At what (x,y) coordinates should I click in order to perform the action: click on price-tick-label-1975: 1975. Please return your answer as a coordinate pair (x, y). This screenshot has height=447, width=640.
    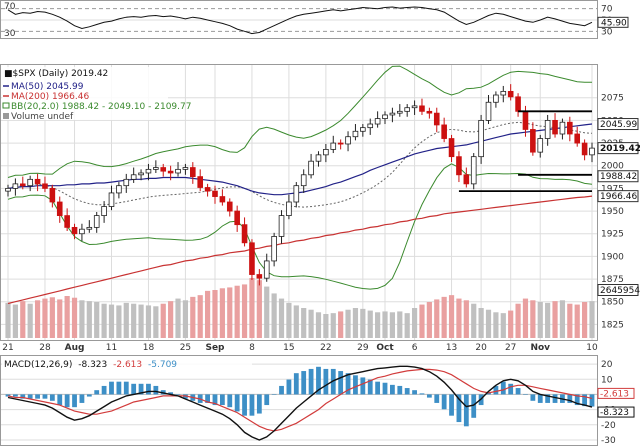
    Looking at the image, I should click on (612, 189).